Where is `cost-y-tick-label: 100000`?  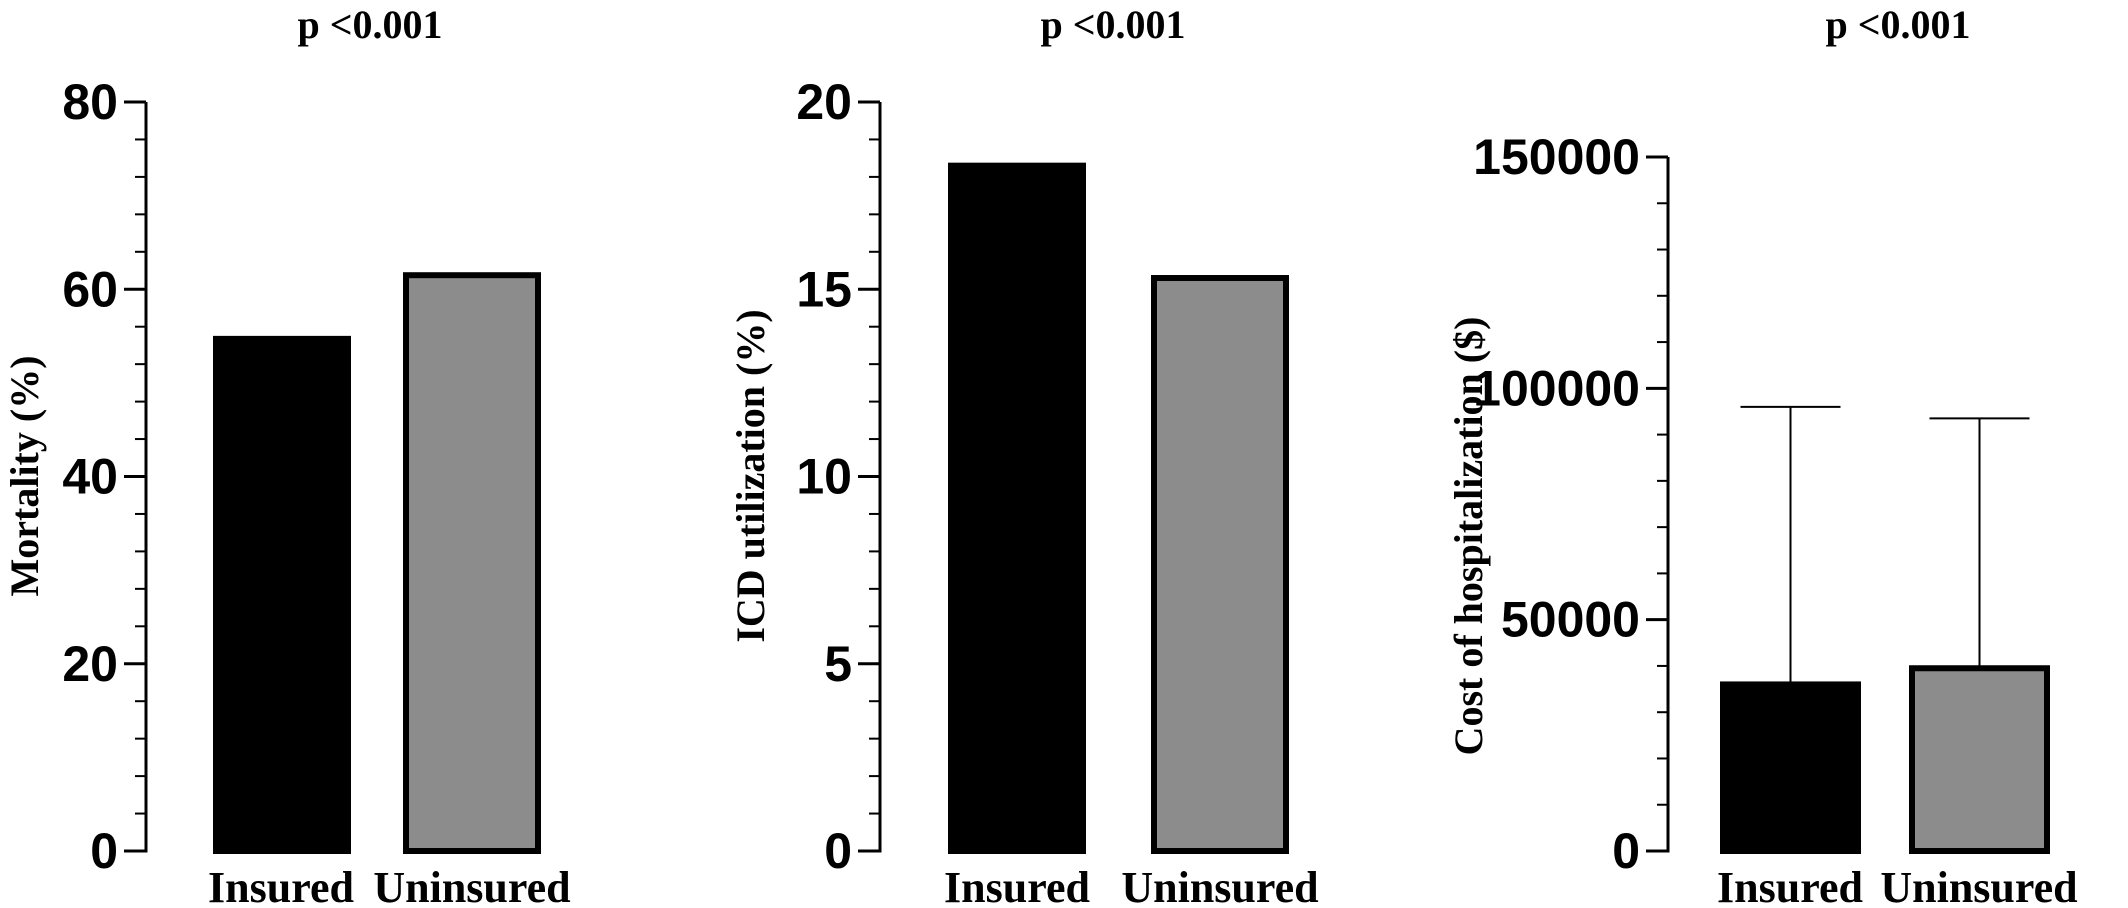
cost-y-tick-label: 100000 is located at coordinates (1556, 388).